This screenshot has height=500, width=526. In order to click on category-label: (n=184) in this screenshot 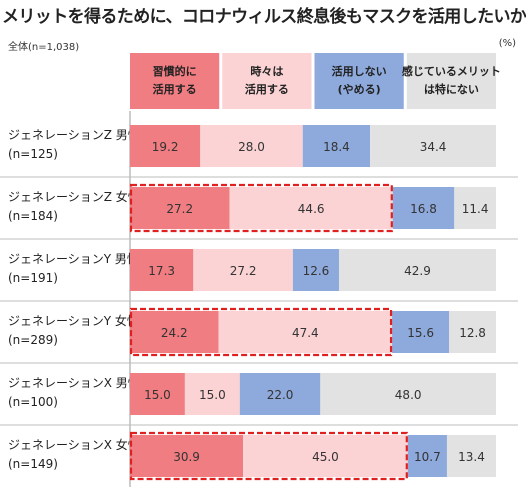, I will do `click(33, 216)`.